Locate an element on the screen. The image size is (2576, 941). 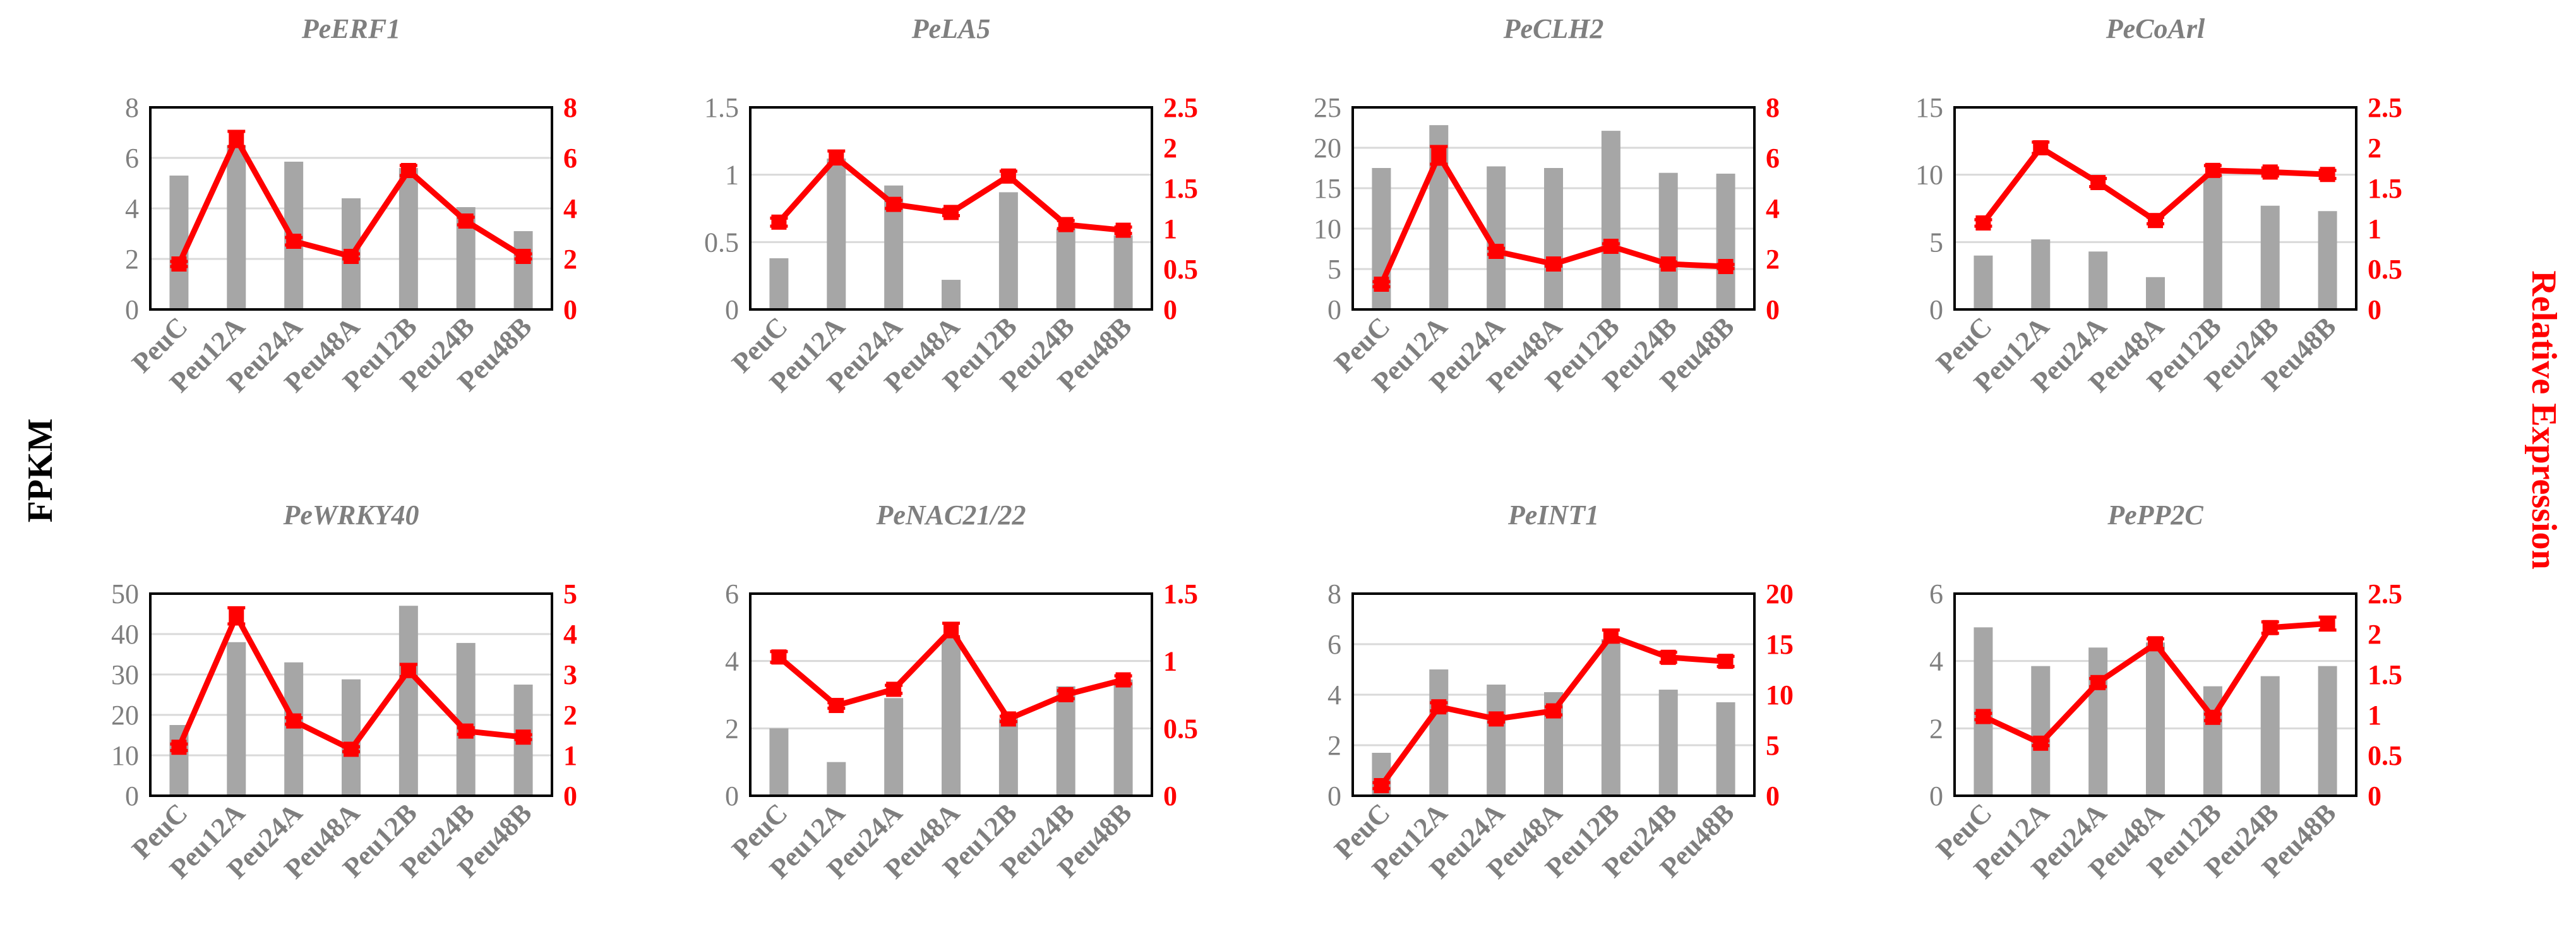
right-tick-label: 8 is located at coordinates (570, 107).